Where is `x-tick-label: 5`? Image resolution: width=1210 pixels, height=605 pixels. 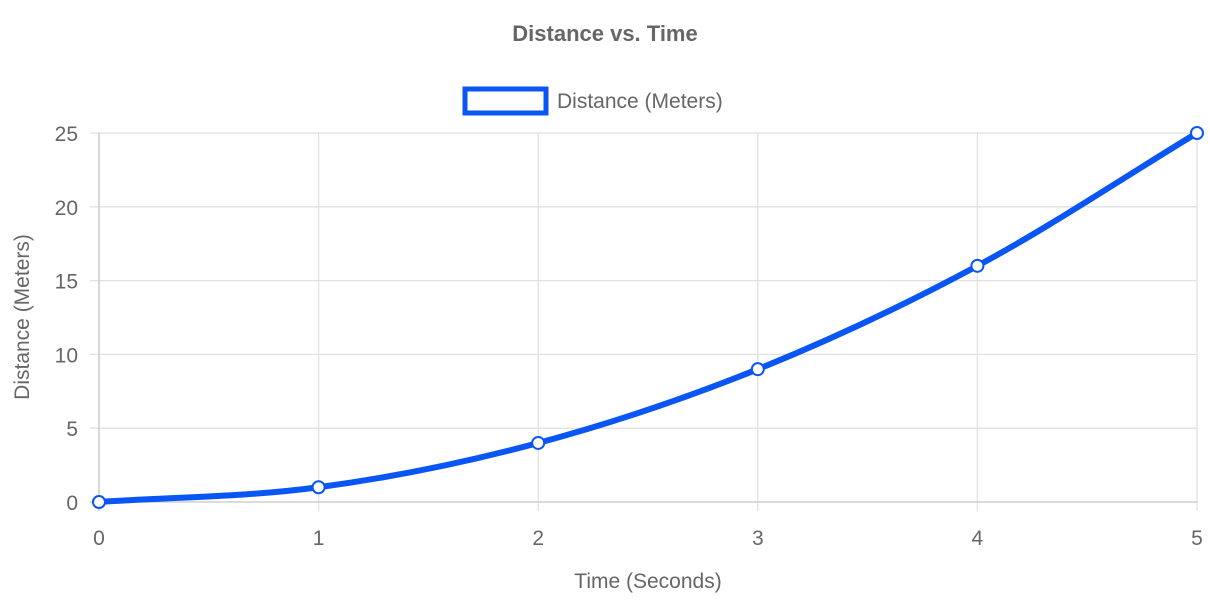 x-tick-label: 5 is located at coordinates (1197, 538).